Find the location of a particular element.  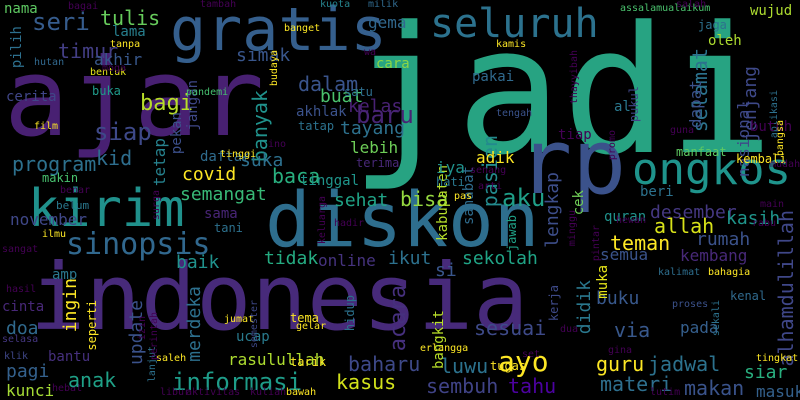

word: merdeka is located at coordinates (194, 324).